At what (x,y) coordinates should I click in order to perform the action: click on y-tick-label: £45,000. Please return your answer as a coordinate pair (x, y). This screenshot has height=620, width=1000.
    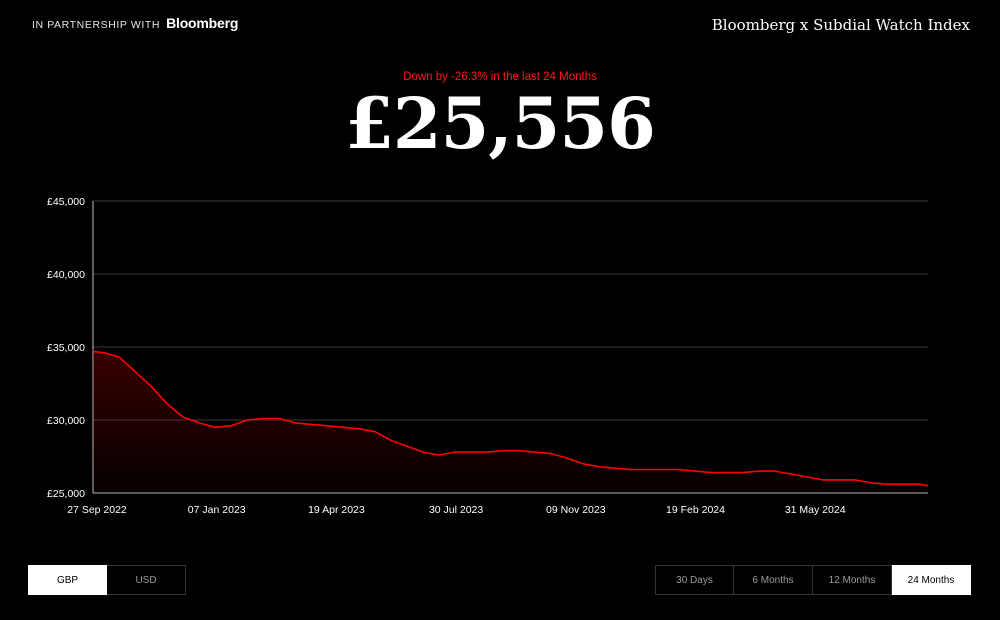
    Looking at the image, I should click on (66, 202).